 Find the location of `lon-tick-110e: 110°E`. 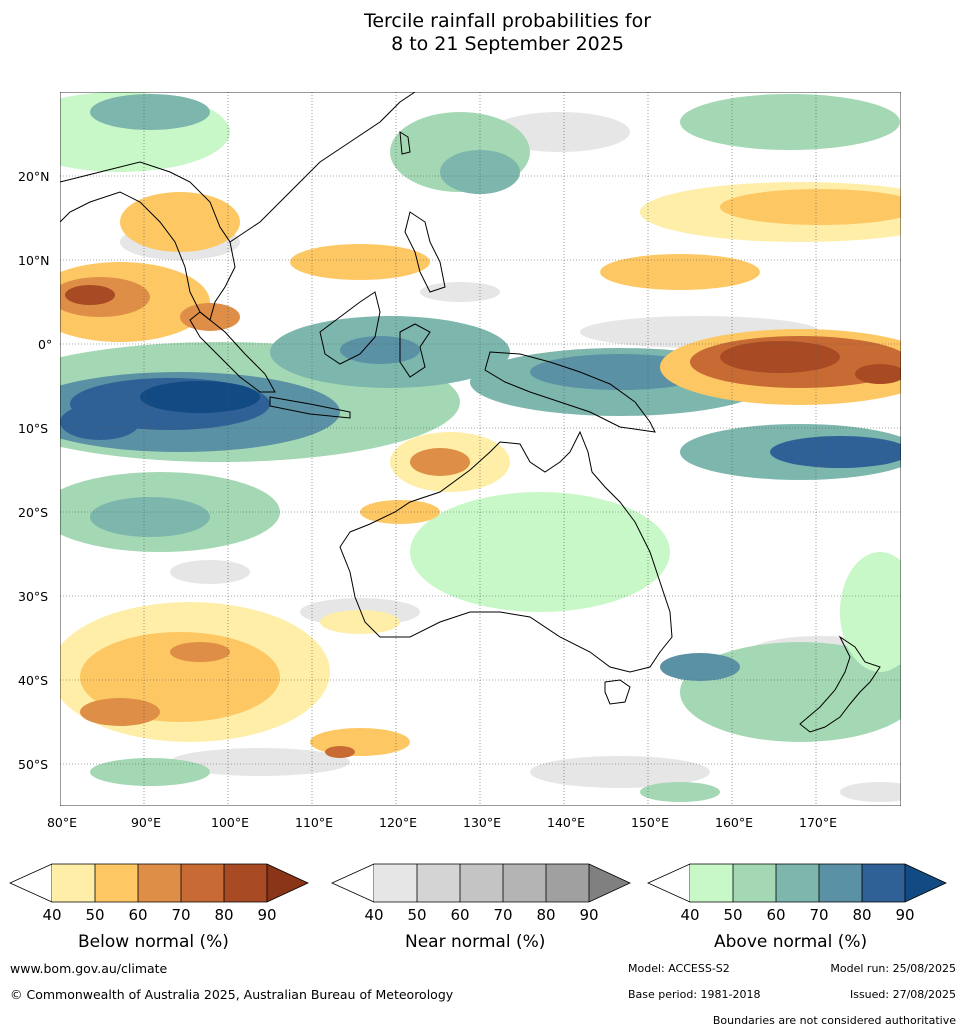

lon-tick-110e: 110°E is located at coordinates (314, 822).